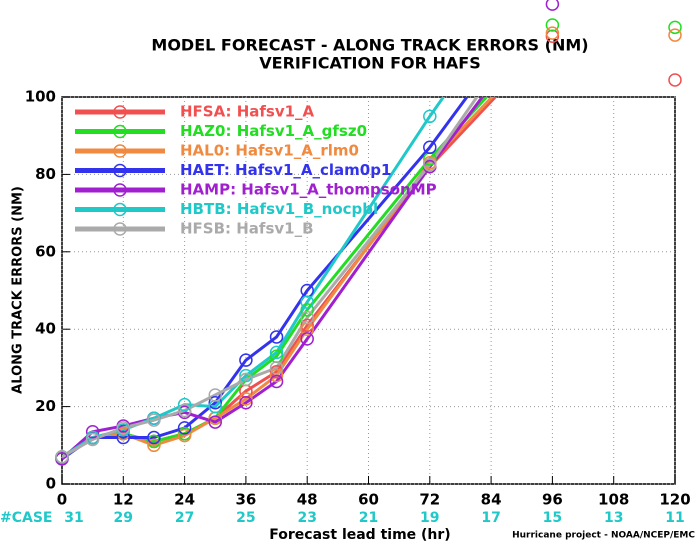  What do you see at coordinates (18, 290) in the screenshot?
I see `y-axis-label: ALONG TRACK ERRORS (NM)` at bounding box center [18, 290].